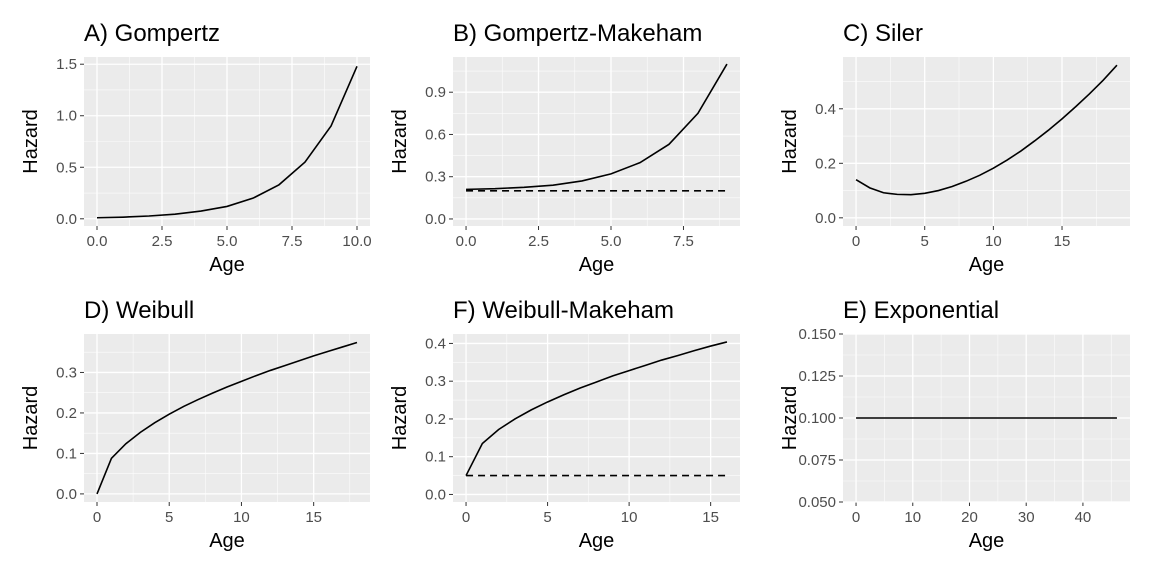  I want to click on y-tick-label: 0.9, so click(435, 92).